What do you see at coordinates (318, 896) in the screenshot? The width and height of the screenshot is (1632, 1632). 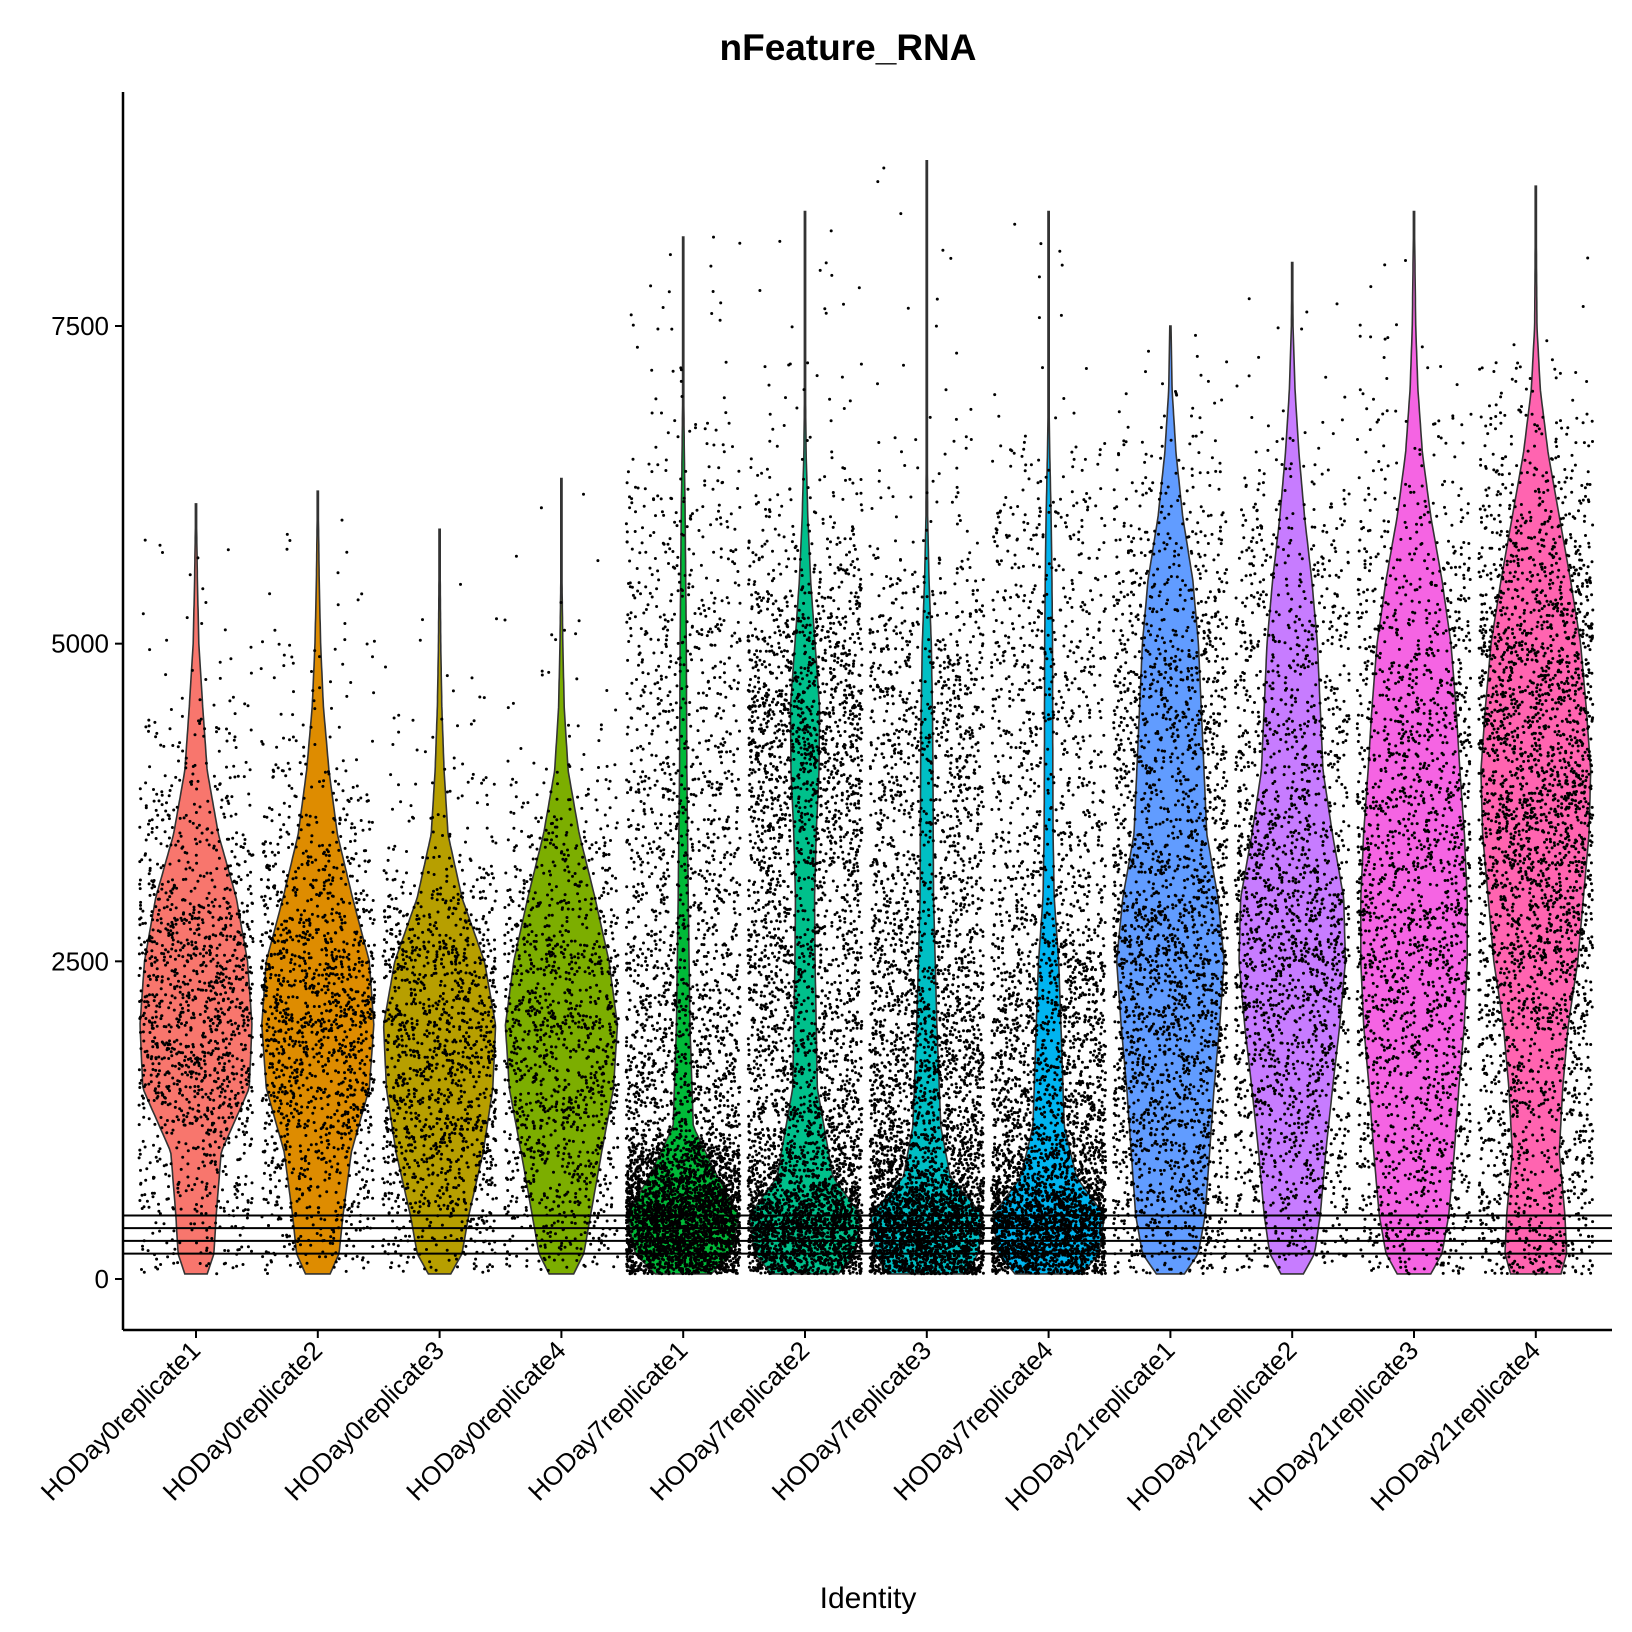 I see `points-HODay0replicate2` at bounding box center [318, 896].